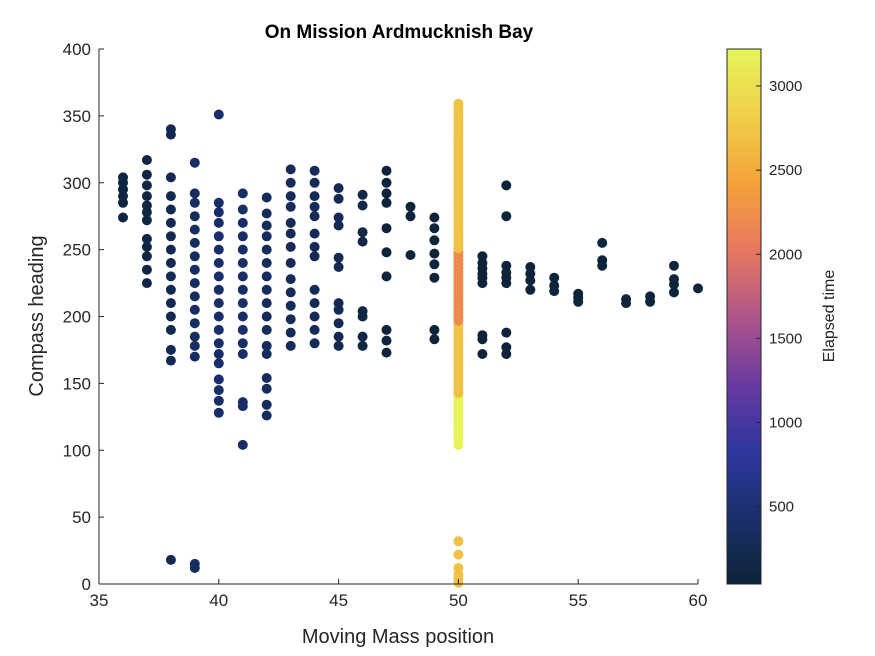  Describe the element at coordinates (77, 317) in the screenshot. I see `y-tick-label: 200` at that location.